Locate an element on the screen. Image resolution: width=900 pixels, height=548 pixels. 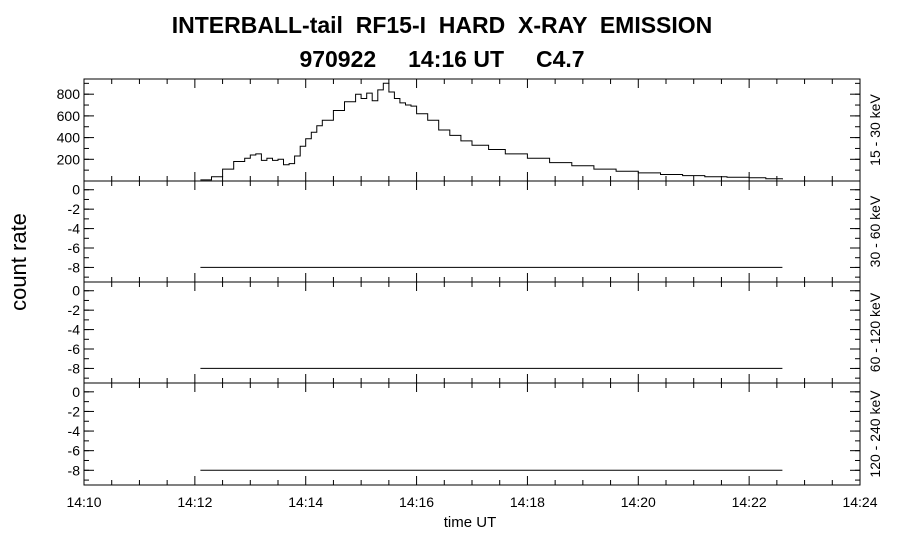
x-tick-label: 14:22 is located at coordinates (749, 502).